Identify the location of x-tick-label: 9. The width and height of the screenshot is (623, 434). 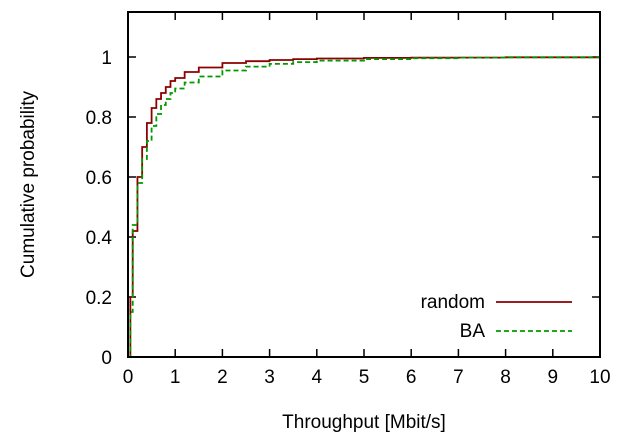
(553, 377).